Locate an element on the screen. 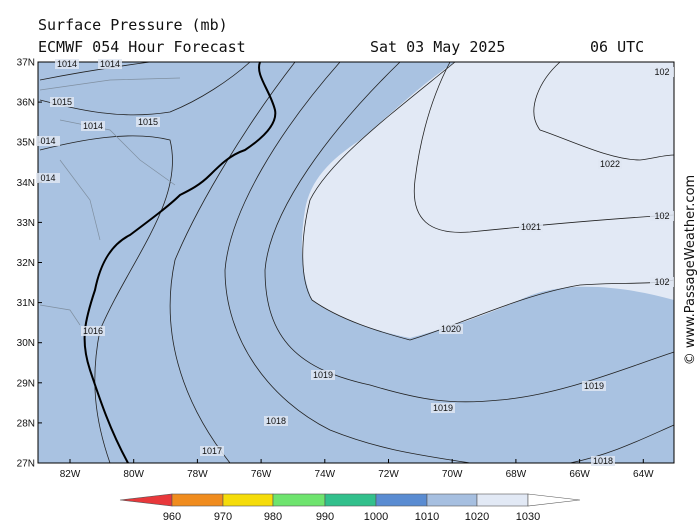 This screenshot has width=700, height=525. contour-label: 1021 is located at coordinates (531, 227).